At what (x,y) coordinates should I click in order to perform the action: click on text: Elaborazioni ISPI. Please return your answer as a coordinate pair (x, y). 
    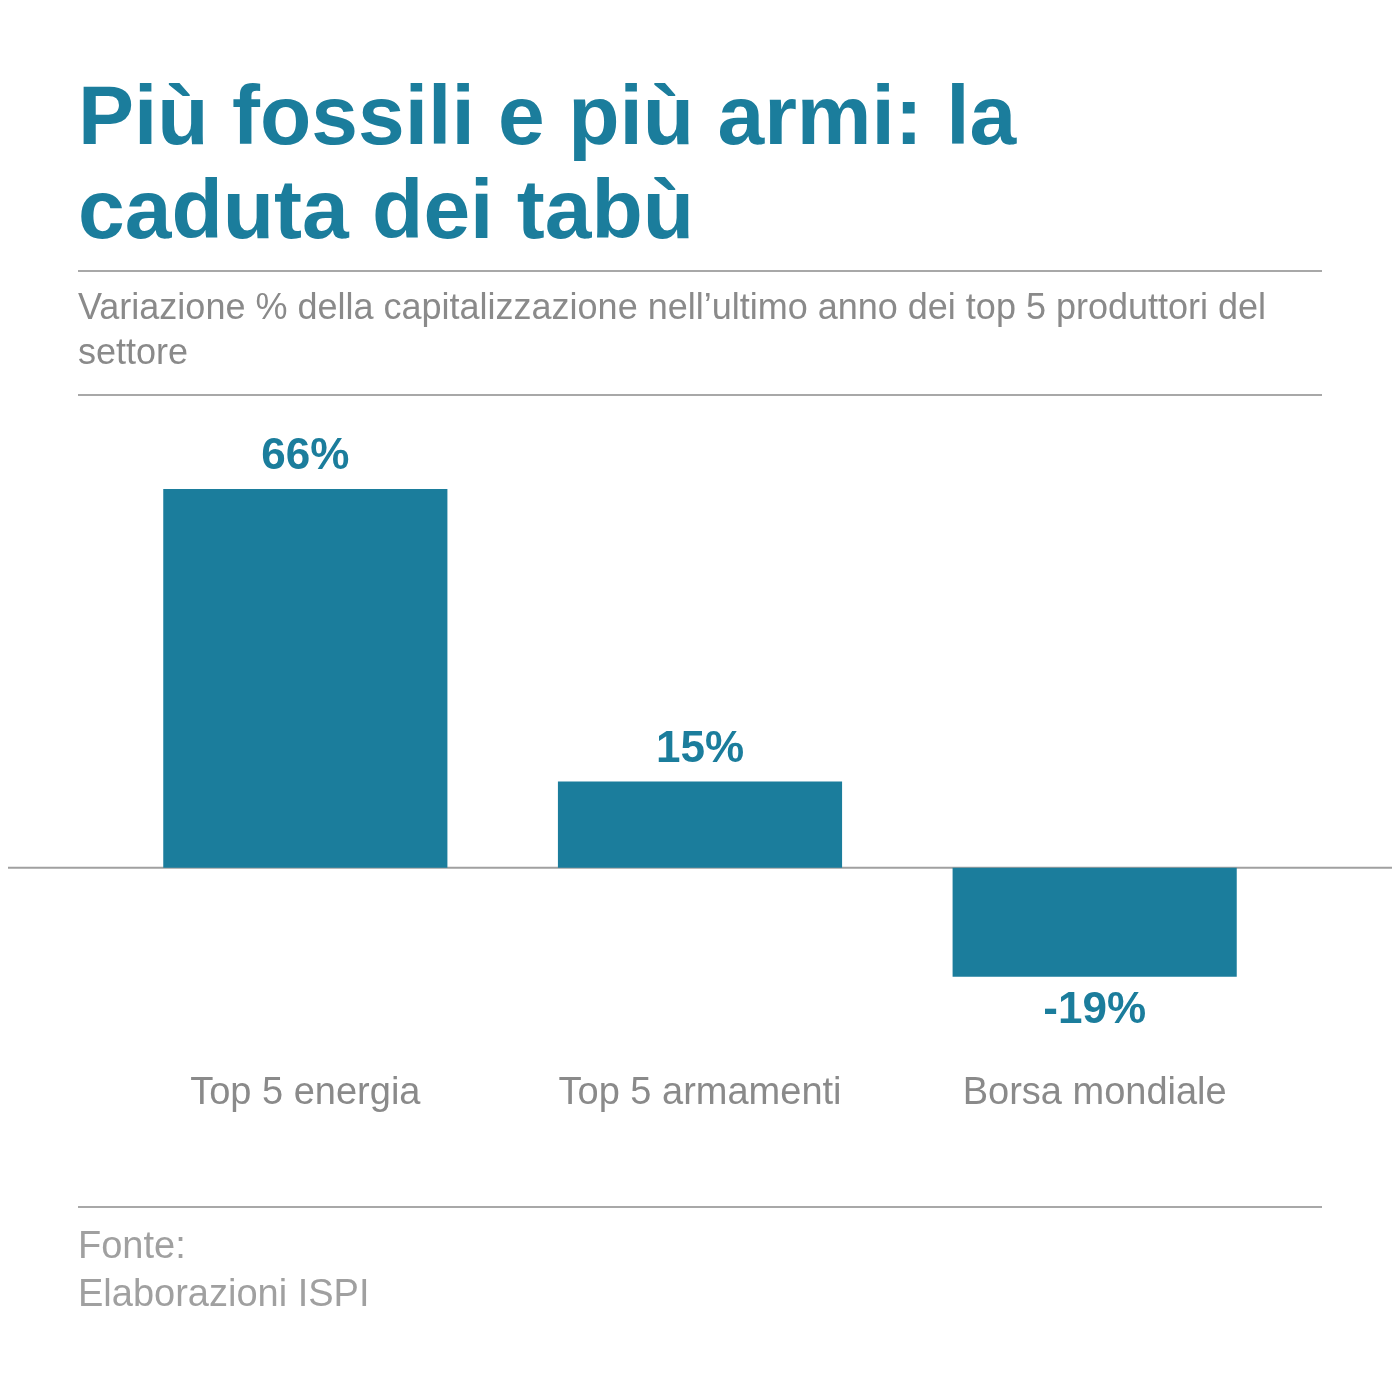
    Looking at the image, I should click on (224, 1293).